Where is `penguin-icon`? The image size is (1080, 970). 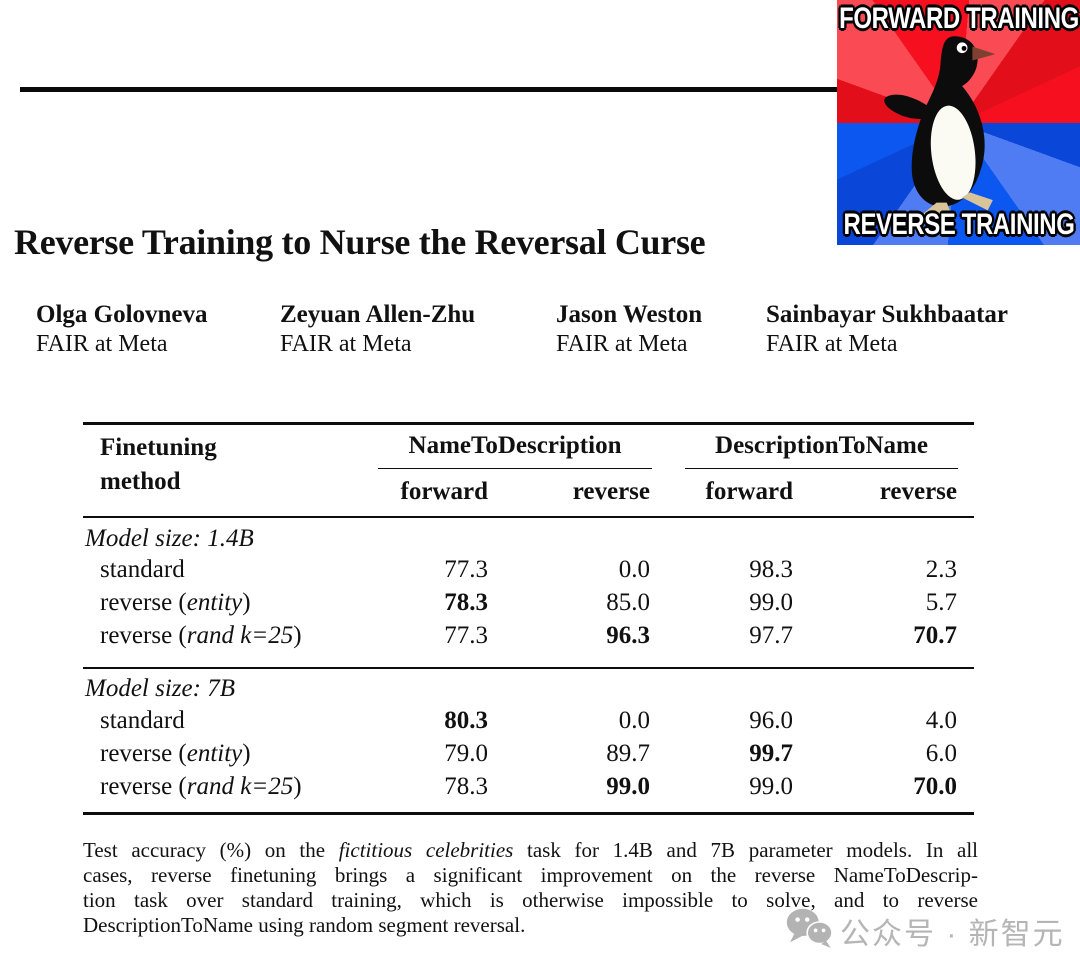
penguin-icon is located at coordinates (940, 126).